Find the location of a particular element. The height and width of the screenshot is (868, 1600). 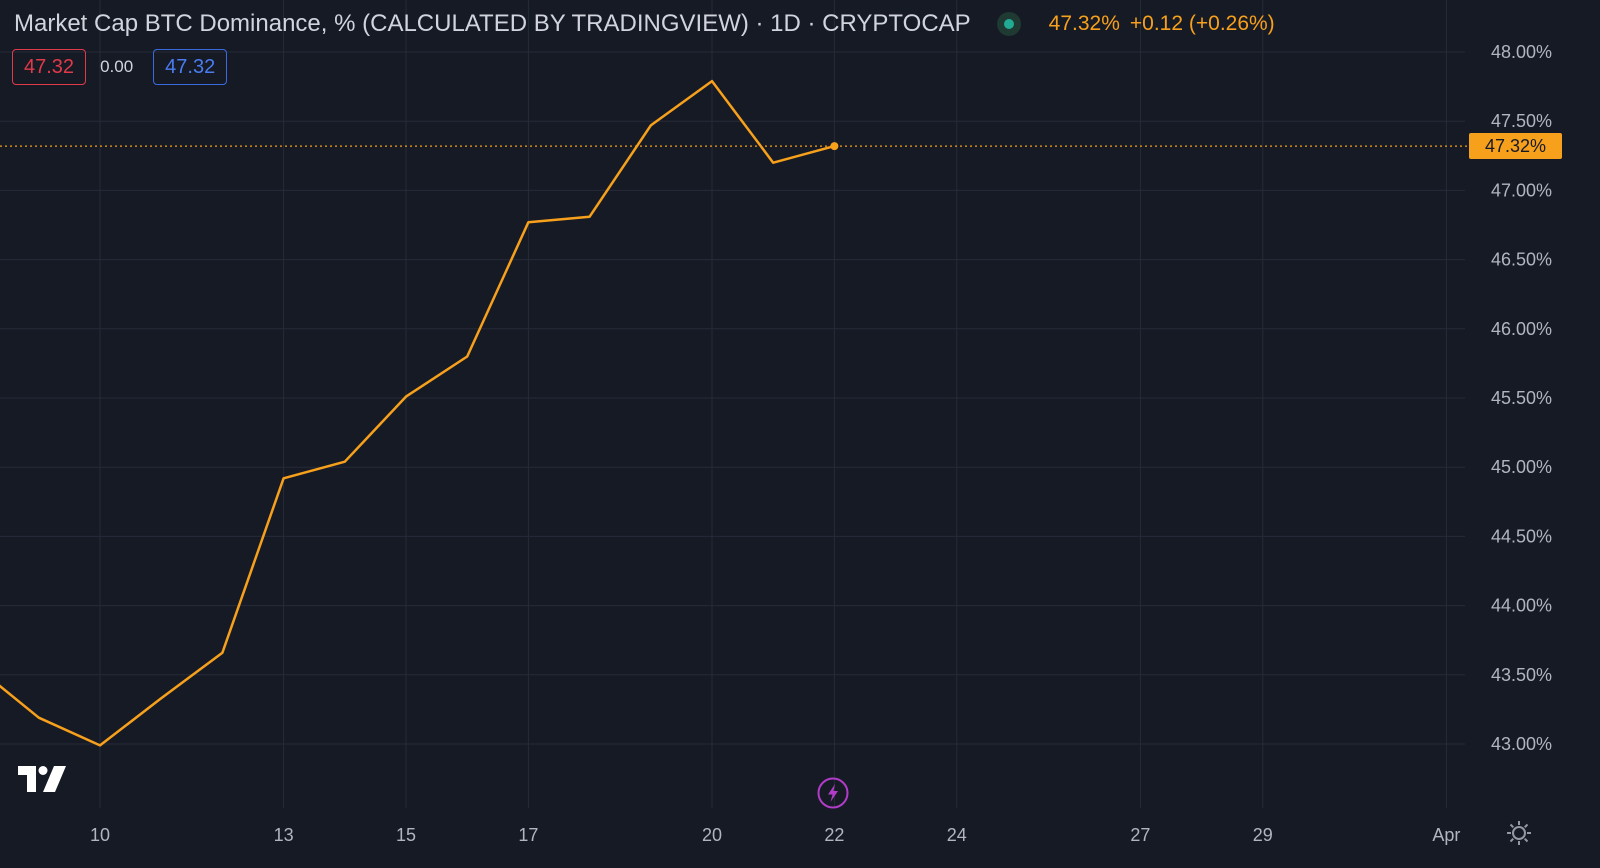

y-tick-label: 45.50% is located at coordinates (1521, 398).